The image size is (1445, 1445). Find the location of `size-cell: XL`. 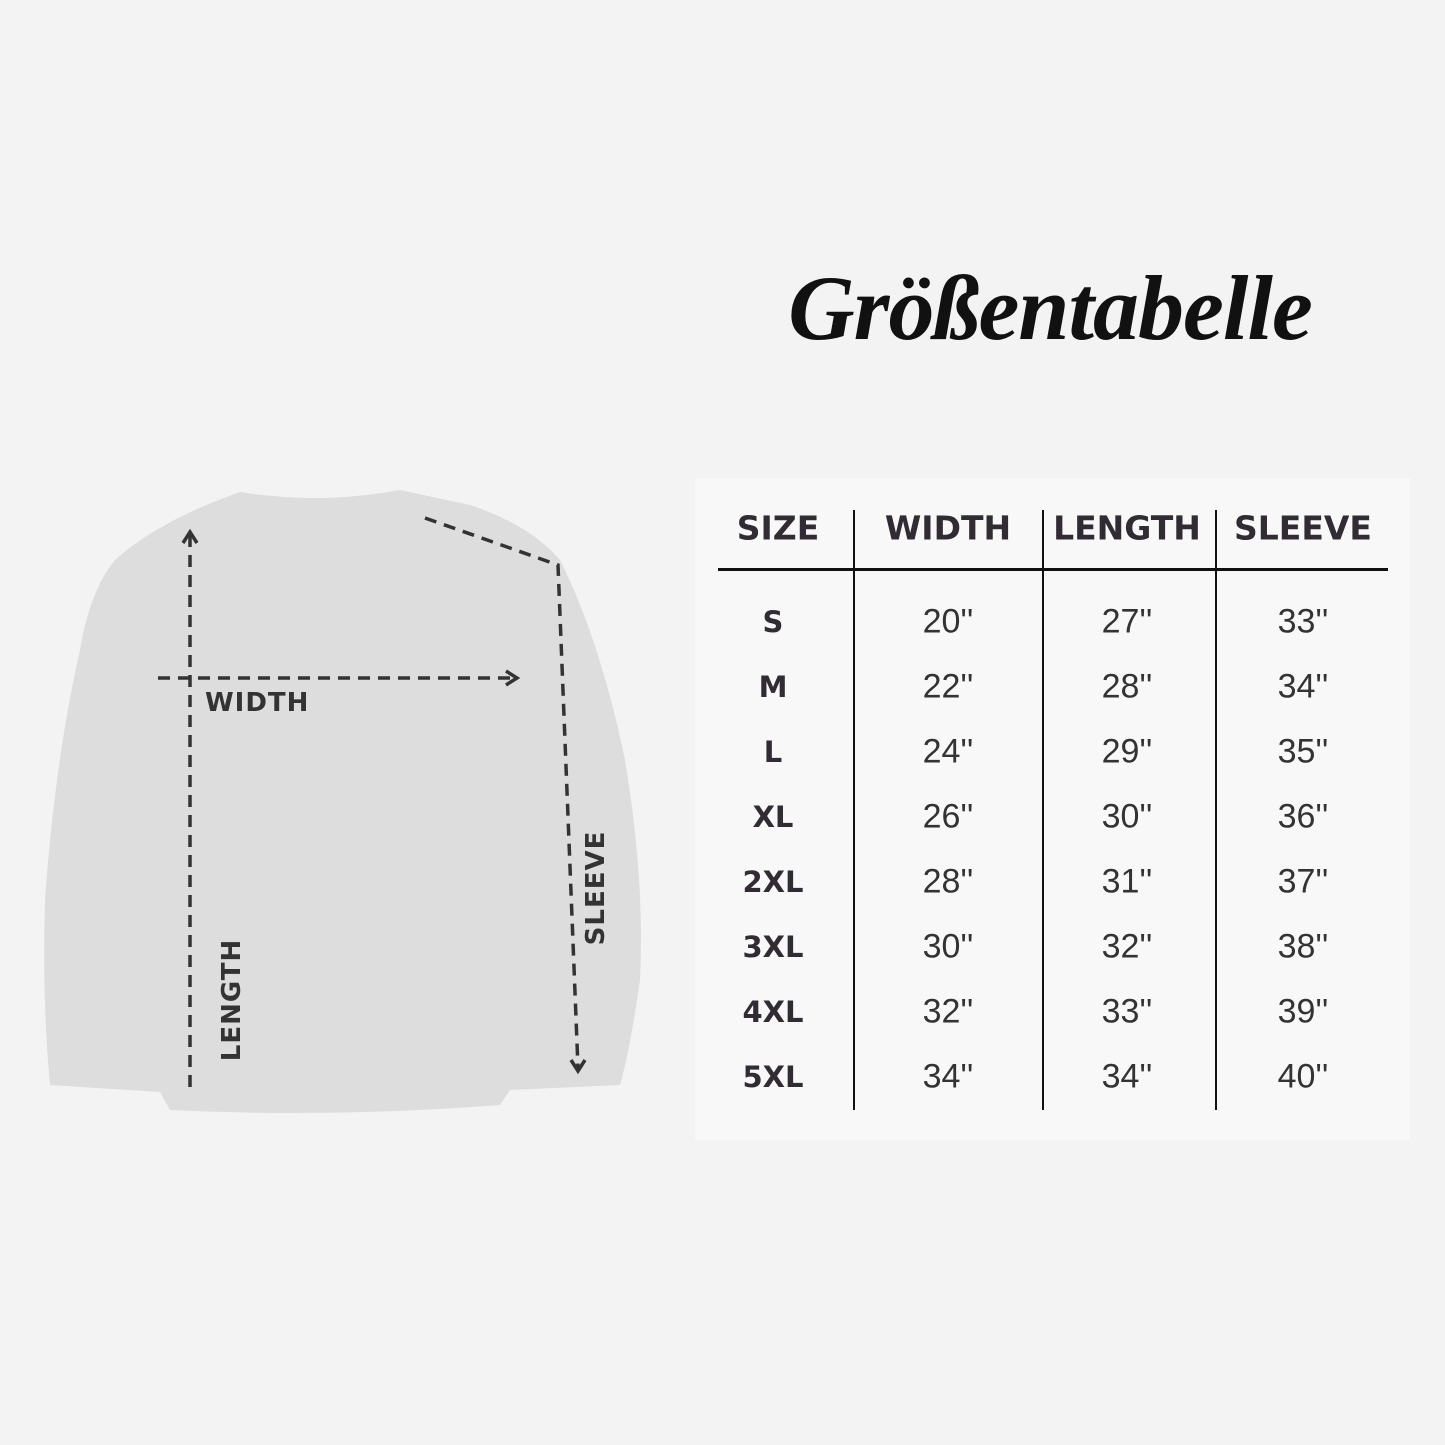

size-cell: XL is located at coordinates (773, 817).